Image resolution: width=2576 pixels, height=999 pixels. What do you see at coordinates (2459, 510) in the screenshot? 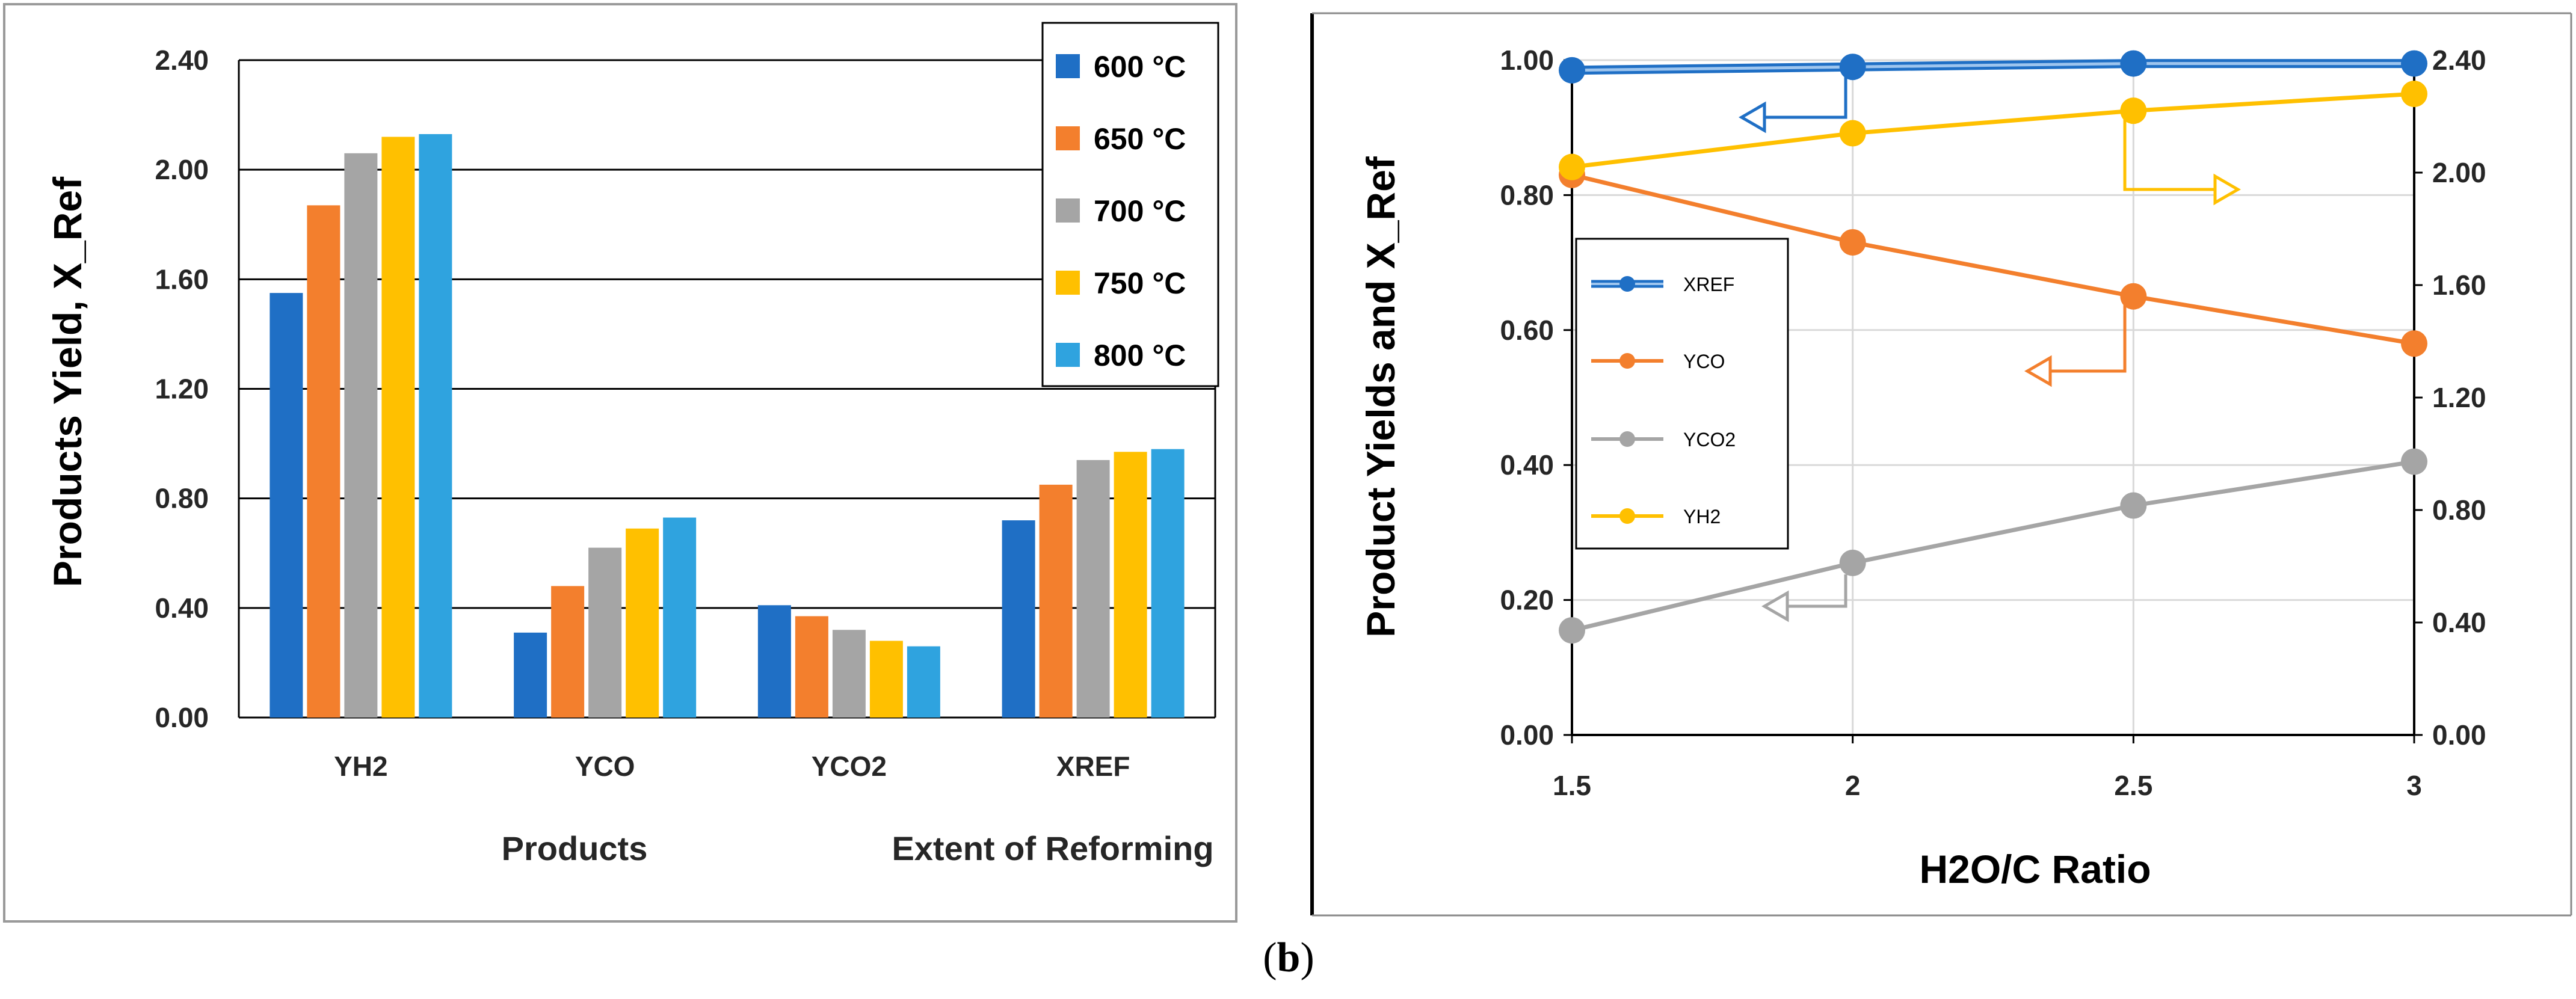
I see `line-chart-y2-tick-label: 0.80` at bounding box center [2459, 510].